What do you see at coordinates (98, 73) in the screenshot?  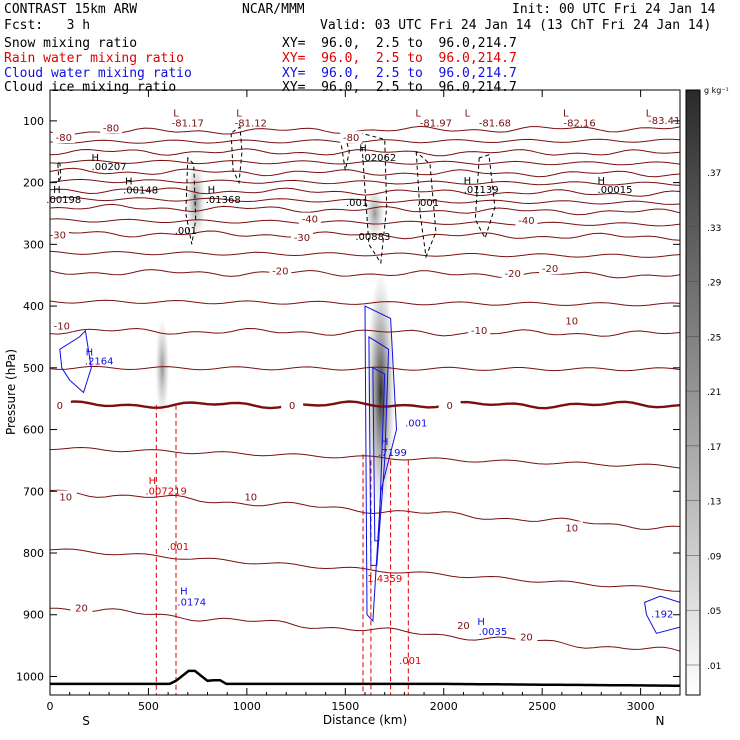 I see `field-name-cloud-water: Cloud water mixing ratio` at bounding box center [98, 73].